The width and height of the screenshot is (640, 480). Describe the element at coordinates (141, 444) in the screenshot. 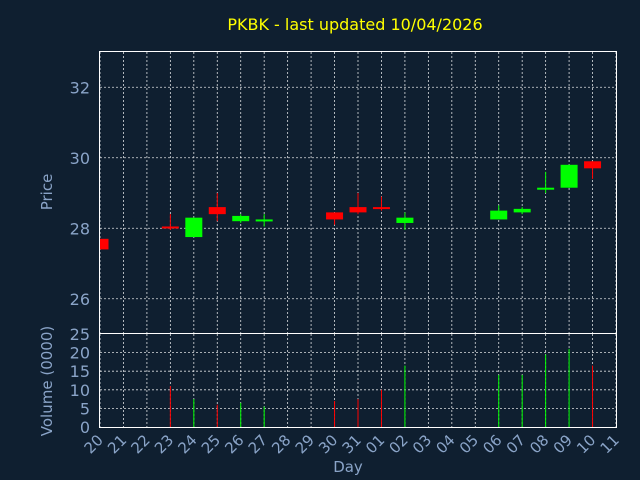

I see `x-tick-label: 22` at that location.